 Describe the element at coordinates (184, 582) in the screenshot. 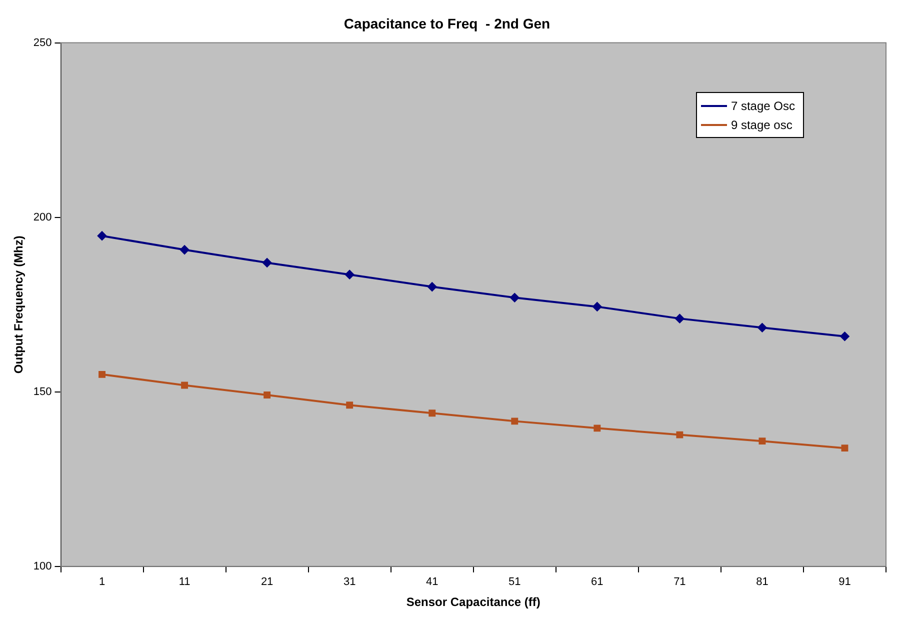

I see `x-tick-label: 11` at that location.